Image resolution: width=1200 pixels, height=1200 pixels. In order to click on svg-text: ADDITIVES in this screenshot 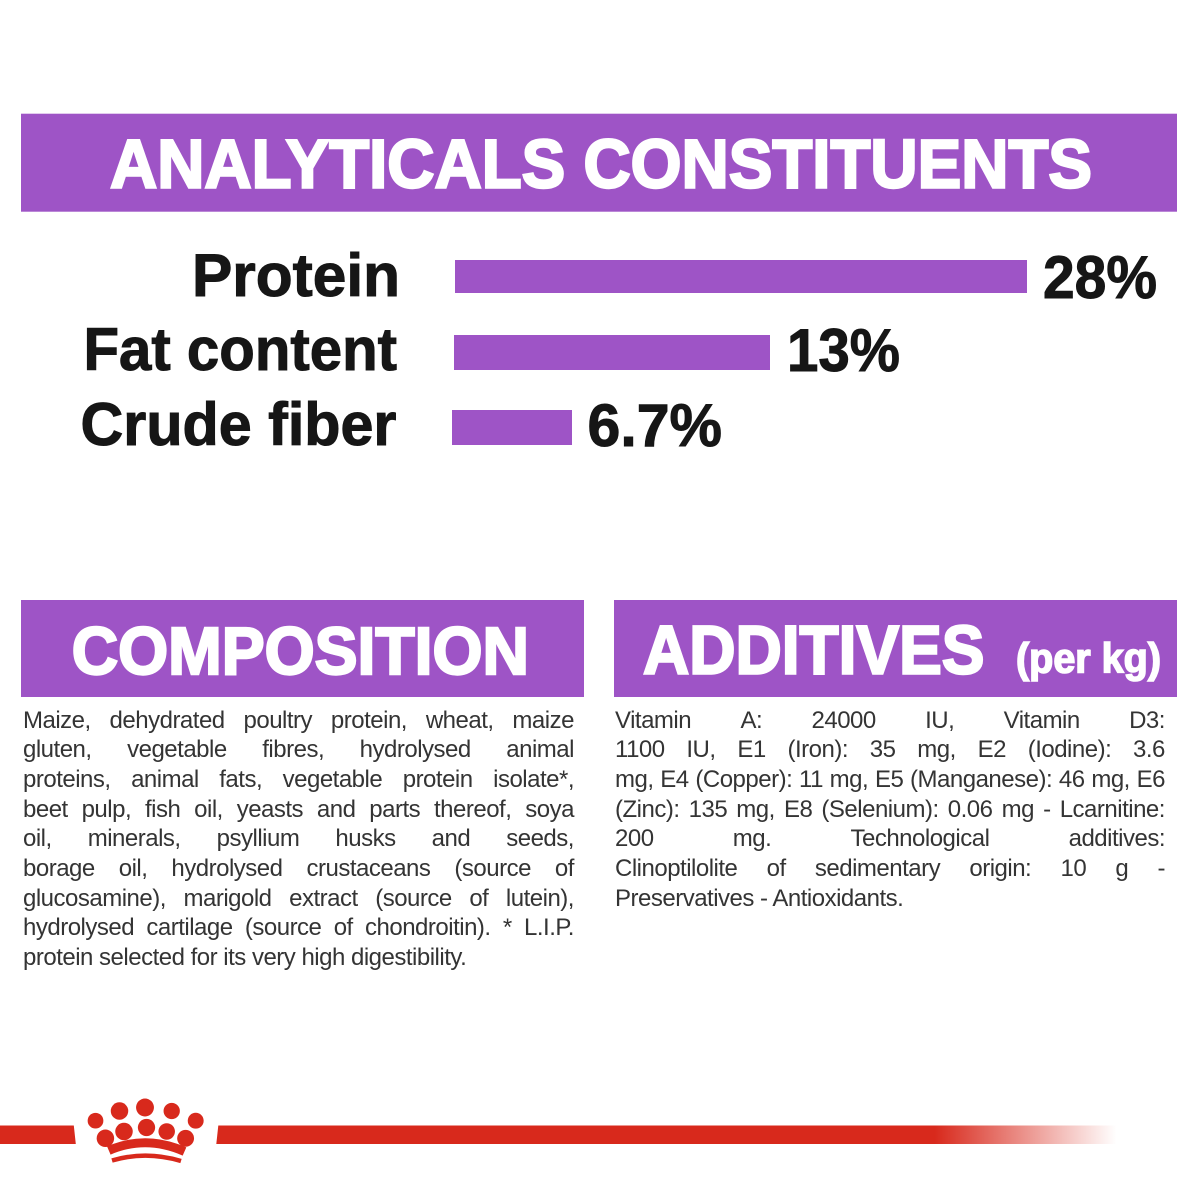, I will do `click(814, 650)`.